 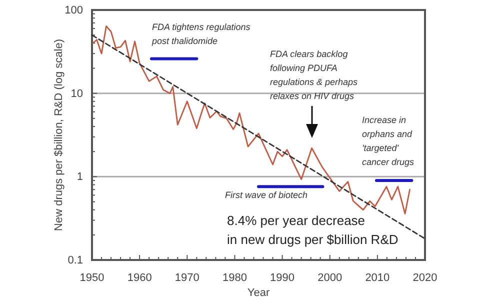 I want to click on annotation: First wave of biotech, so click(x=266, y=195).